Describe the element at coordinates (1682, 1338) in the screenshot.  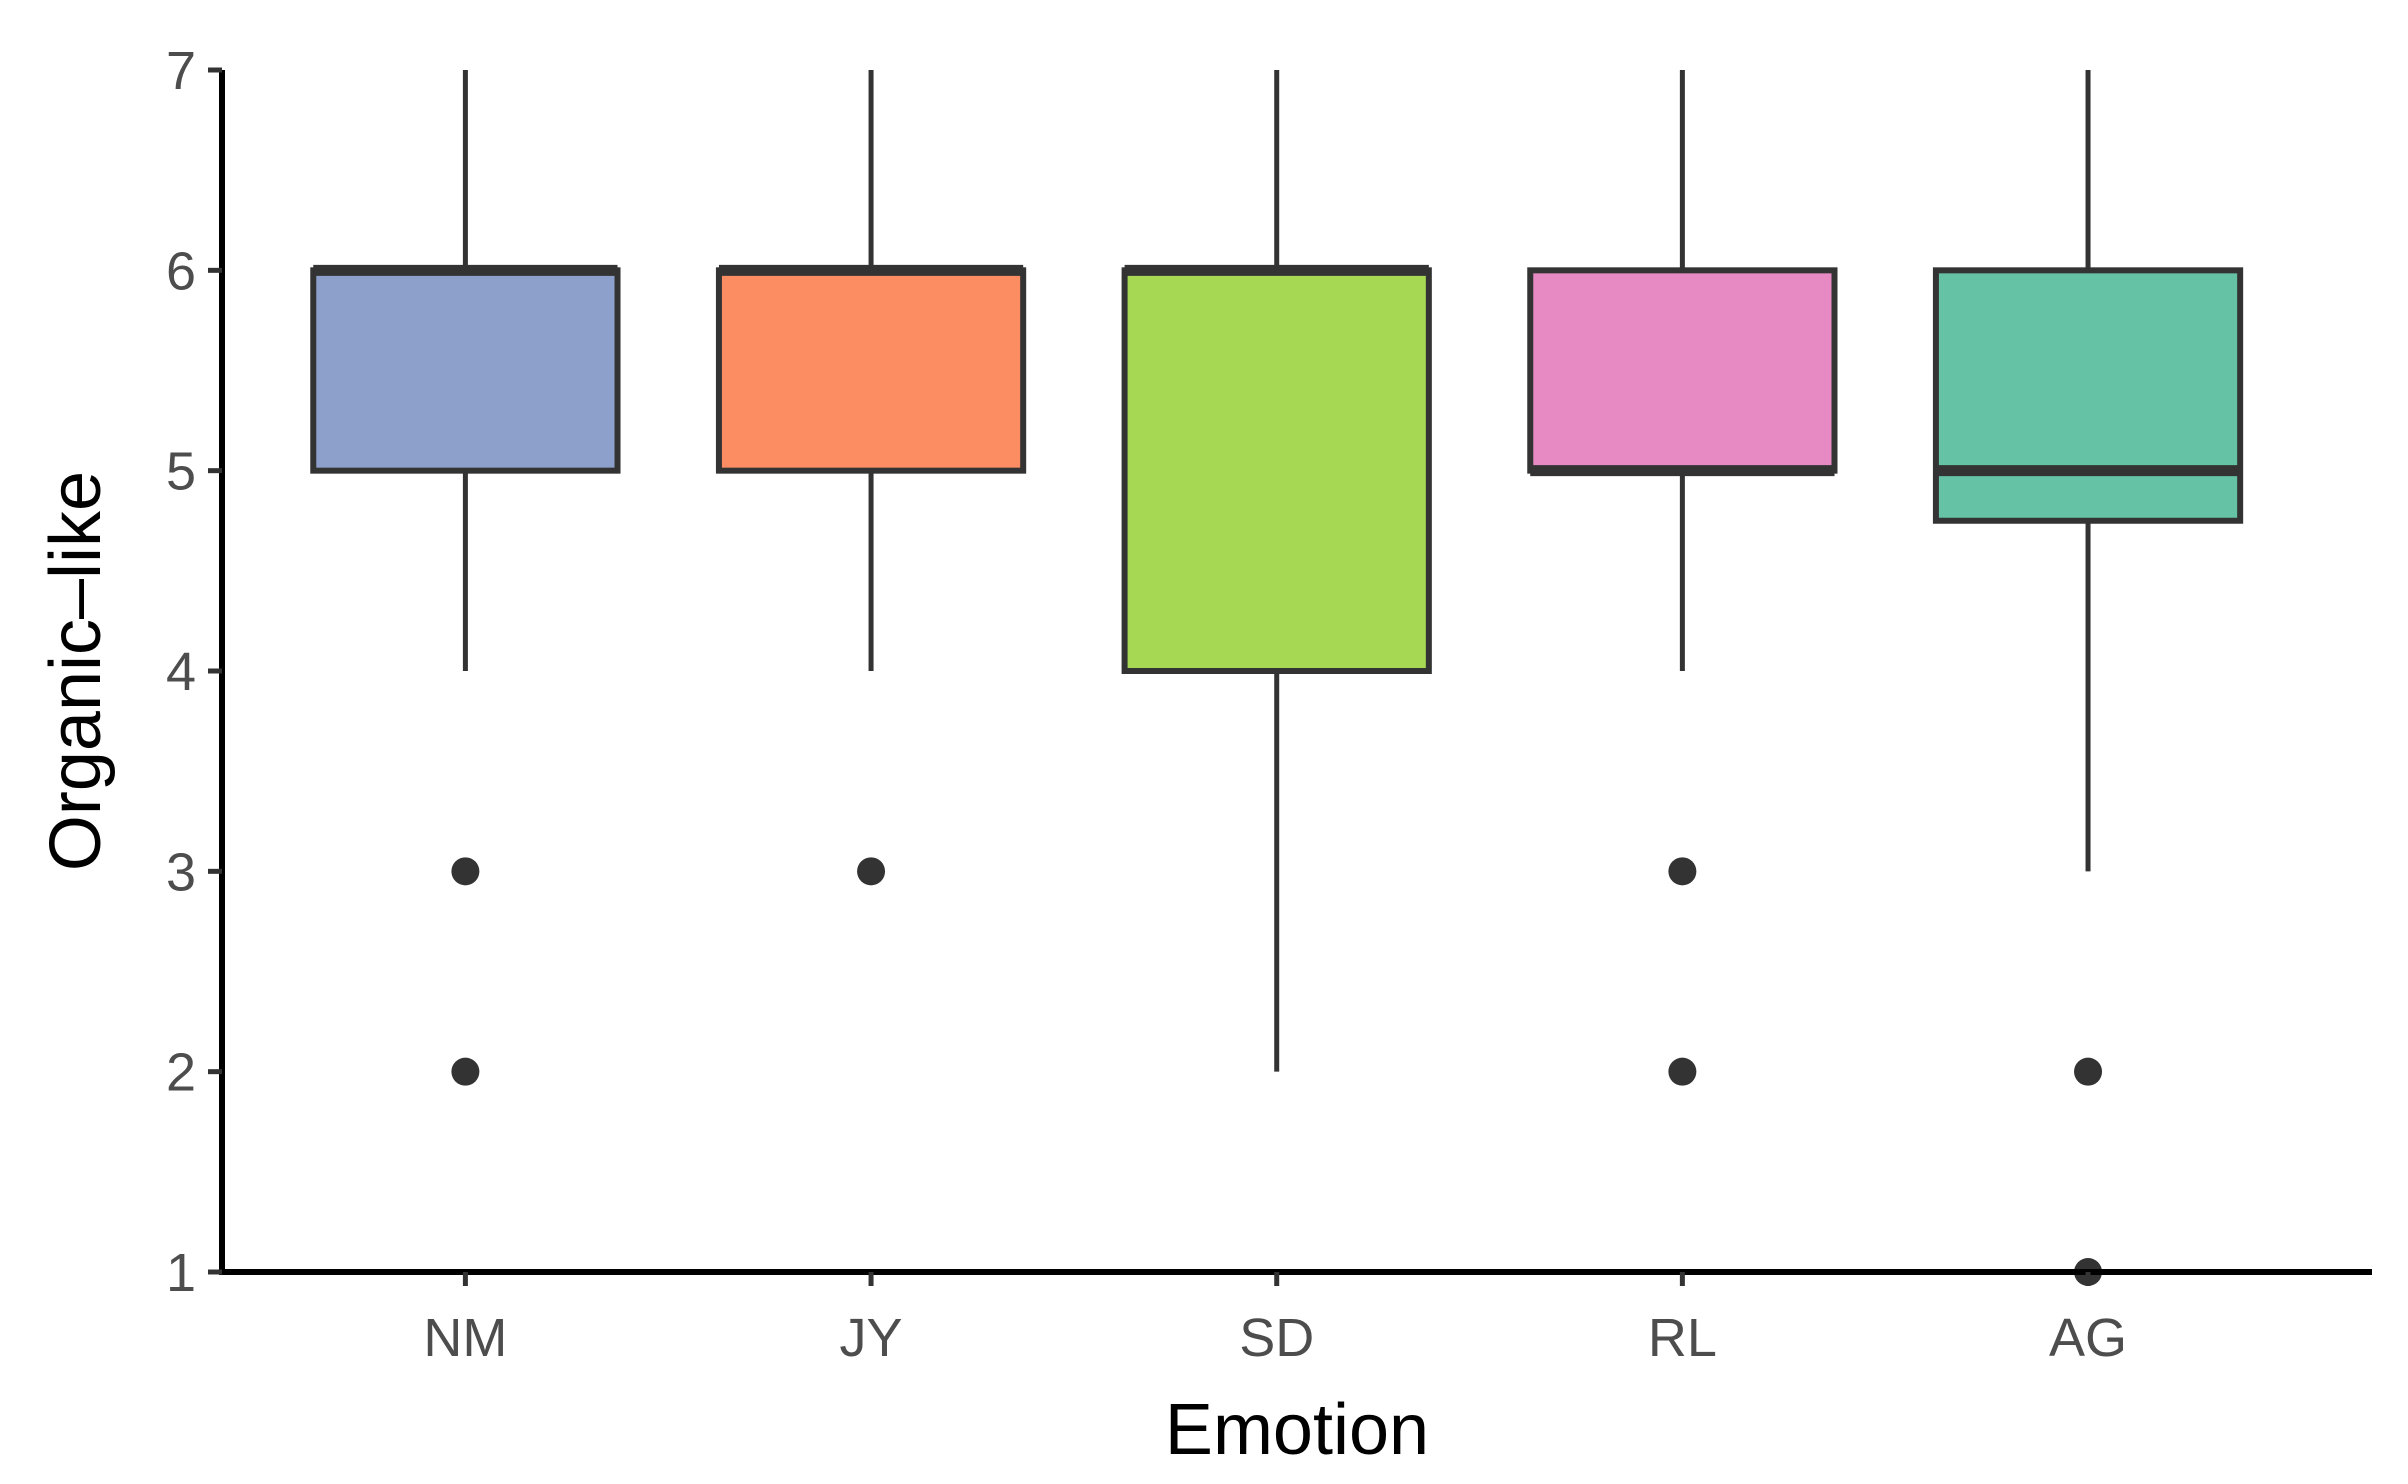
I see `x-tick-label: RL` at that location.